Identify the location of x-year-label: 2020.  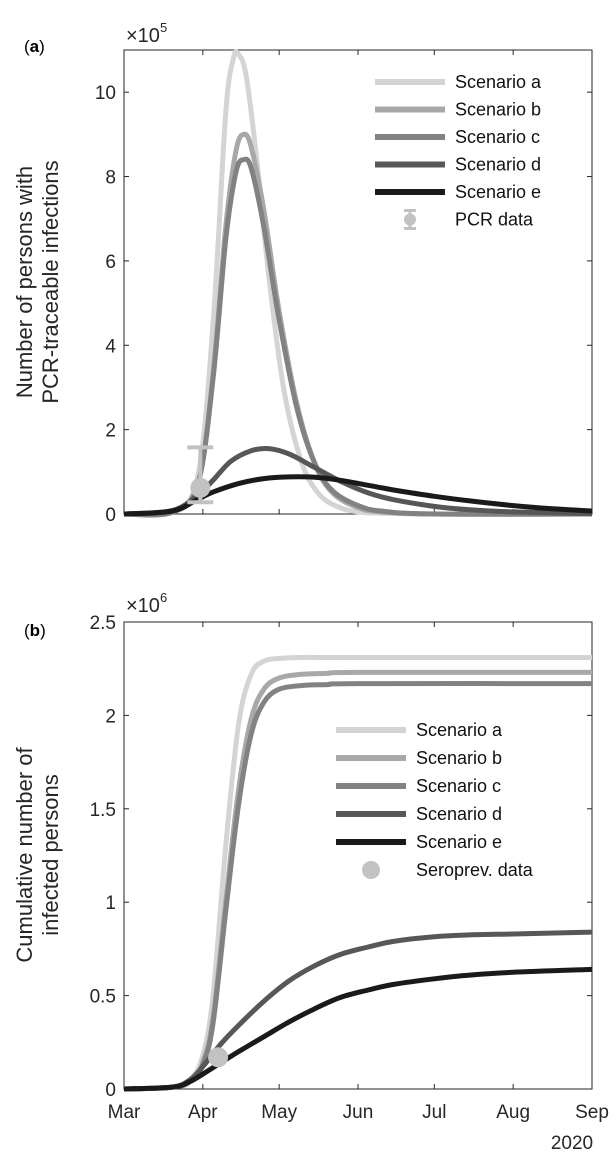
(572, 1143).